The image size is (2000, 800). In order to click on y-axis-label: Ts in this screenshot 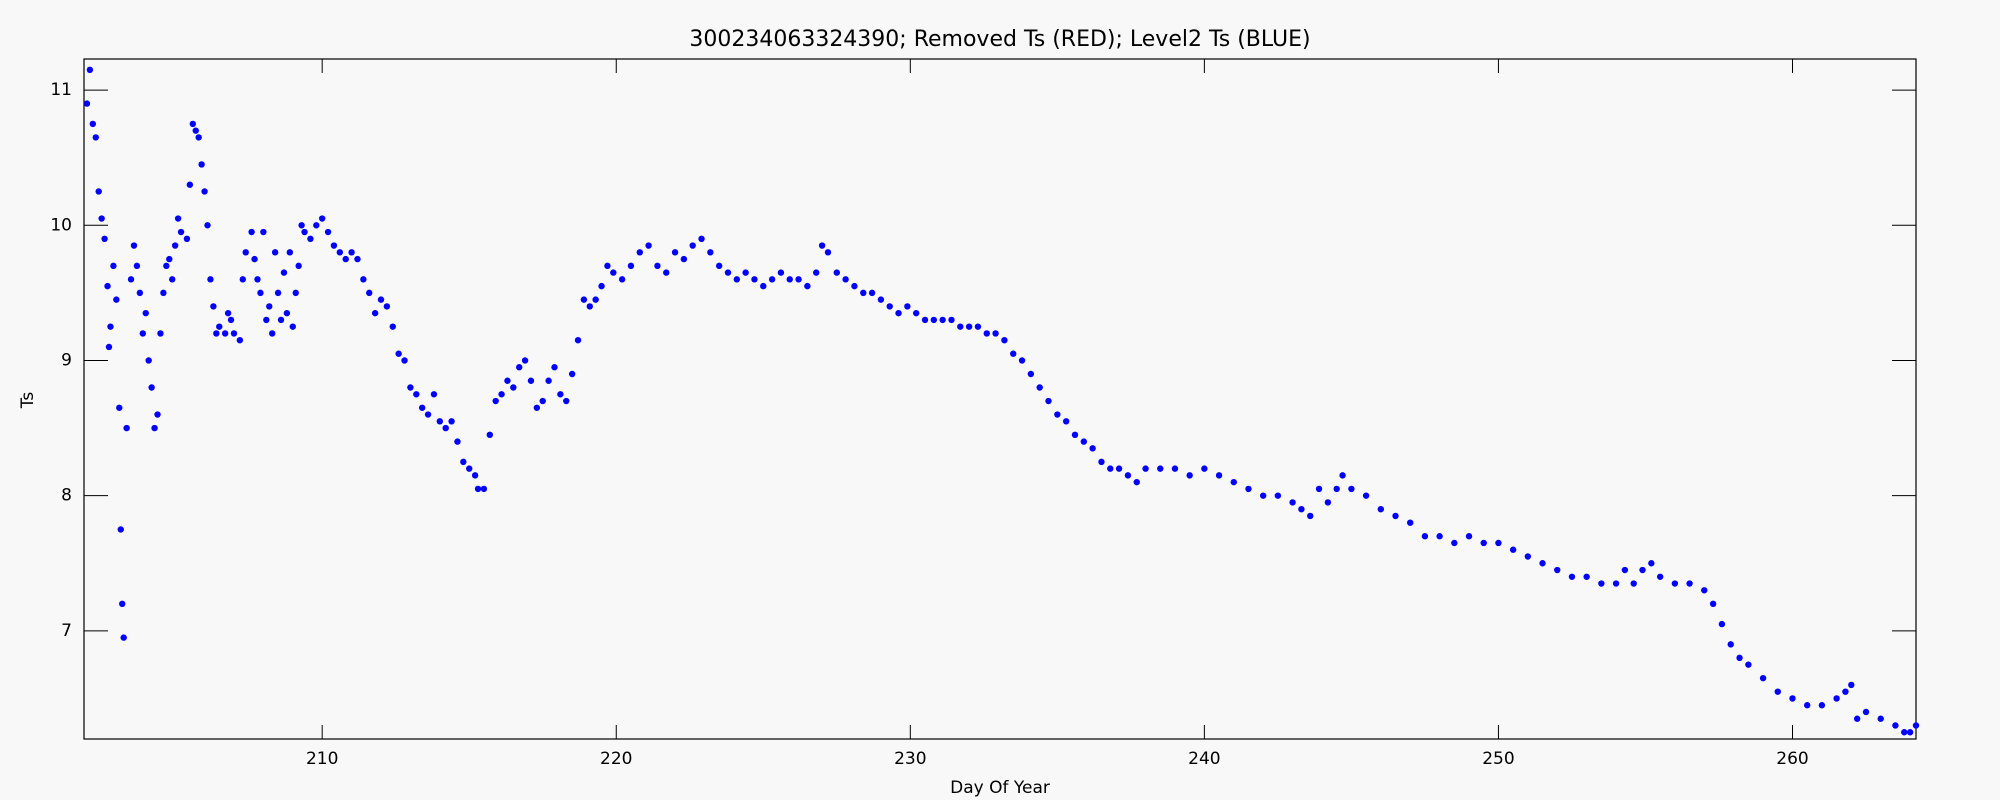, I will do `click(28, 401)`.